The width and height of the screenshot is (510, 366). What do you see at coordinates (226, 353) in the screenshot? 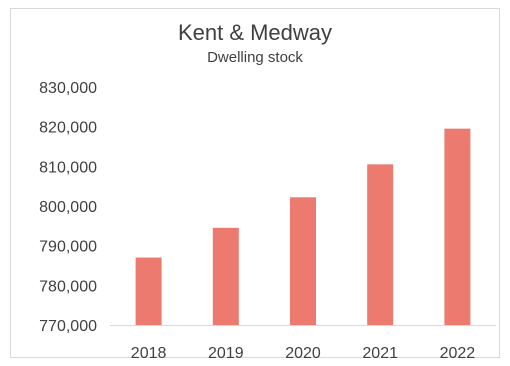
I see `x-tick-label: 2019` at bounding box center [226, 353].